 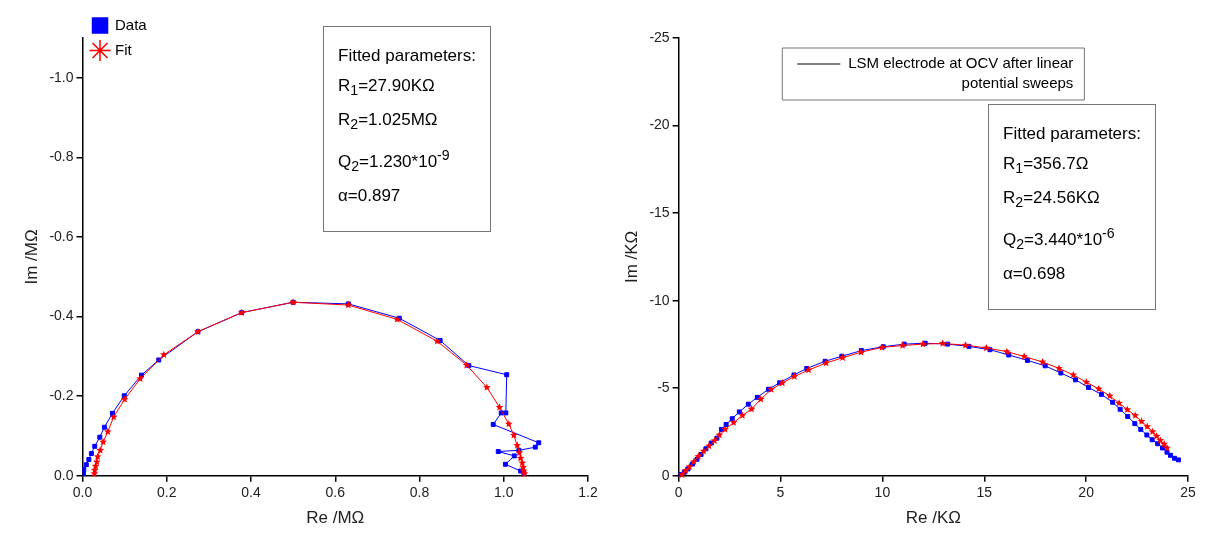 What do you see at coordinates (394, 160) in the screenshot?
I see `annotation: Q$_{2}$=1.230*10$^{-9}$` at bounding box center [394, 160].